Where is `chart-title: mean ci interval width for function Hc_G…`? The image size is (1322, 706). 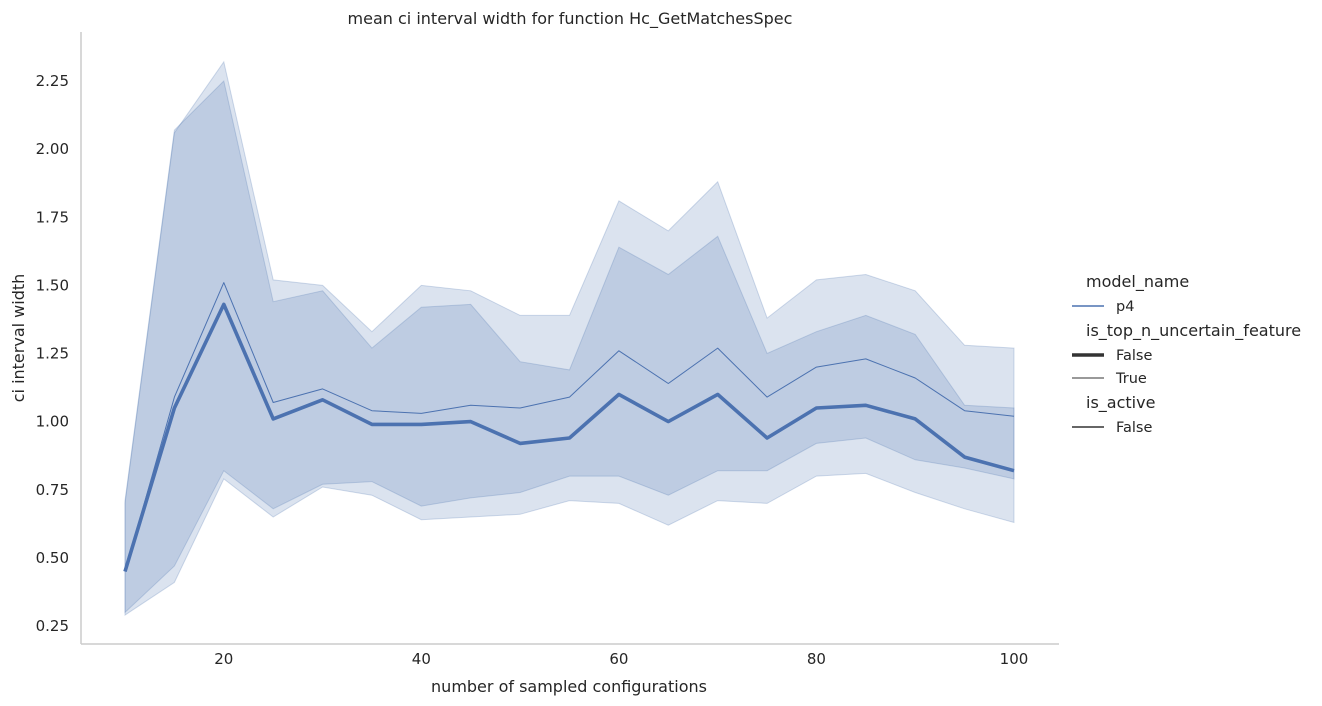 chart-title: mean ci interval width for function Hc_G… is located at coordinates (570, 19).